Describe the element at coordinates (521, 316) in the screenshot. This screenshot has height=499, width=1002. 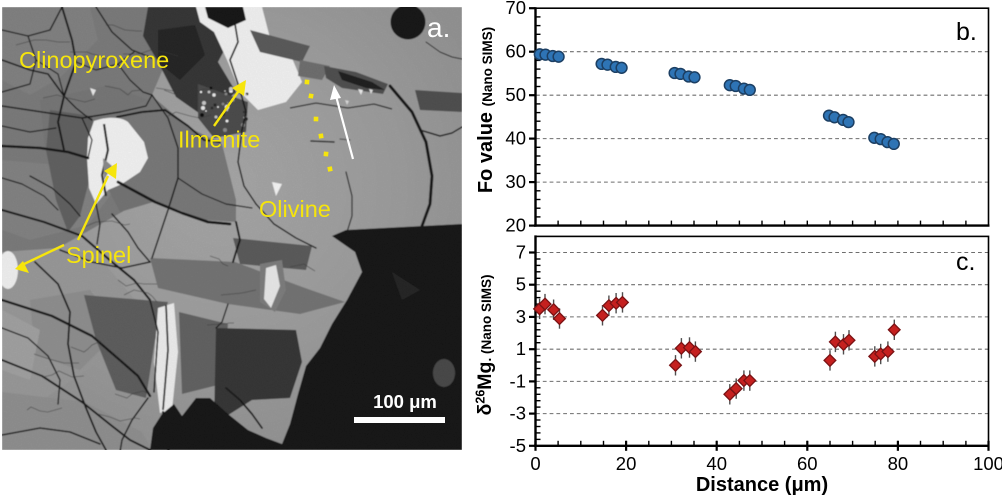
I see `svg-text: 3` at that location.